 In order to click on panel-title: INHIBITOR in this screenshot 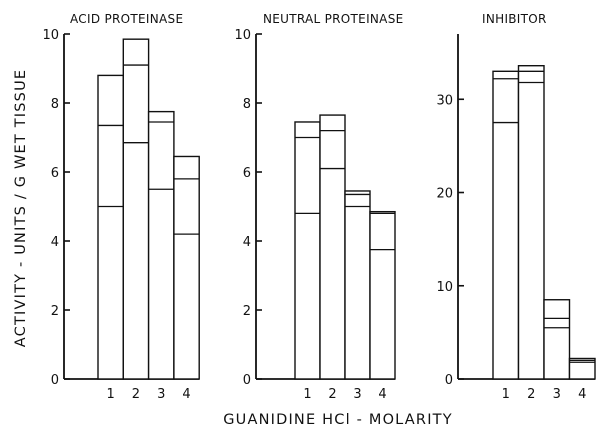, I will do `click(514, 19)`.